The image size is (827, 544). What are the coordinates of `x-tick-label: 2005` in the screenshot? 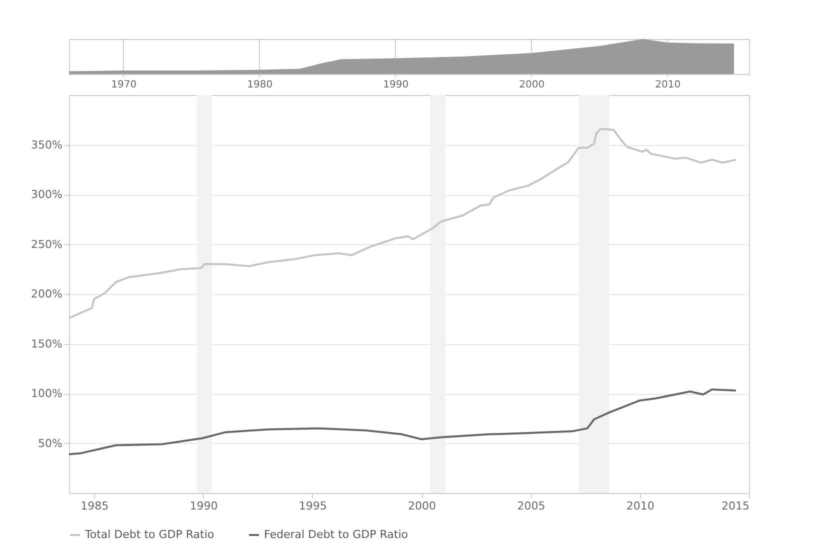 It's located at (531, 506).